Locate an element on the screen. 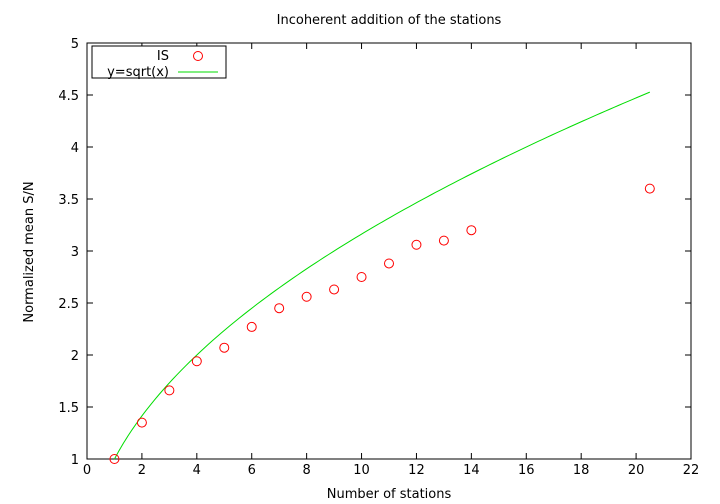 Image resolution: width=720 pixels, height=504 pixels. x-tick-label: 20 is located at coordinates (636, 470).